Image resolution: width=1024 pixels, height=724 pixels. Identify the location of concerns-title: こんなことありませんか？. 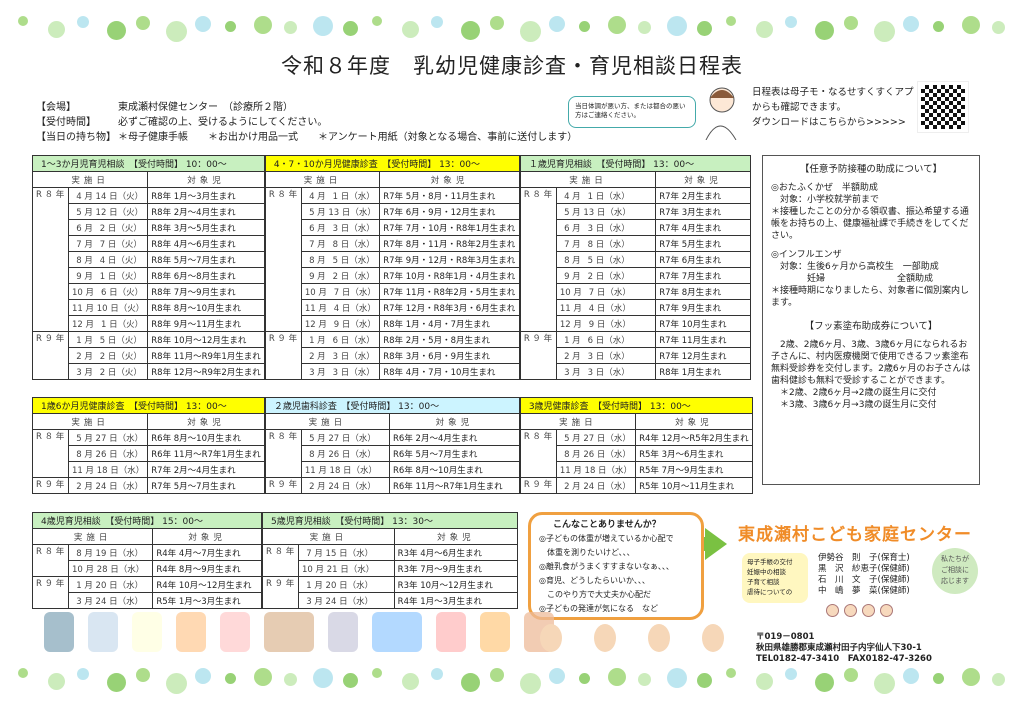
(607, 525).